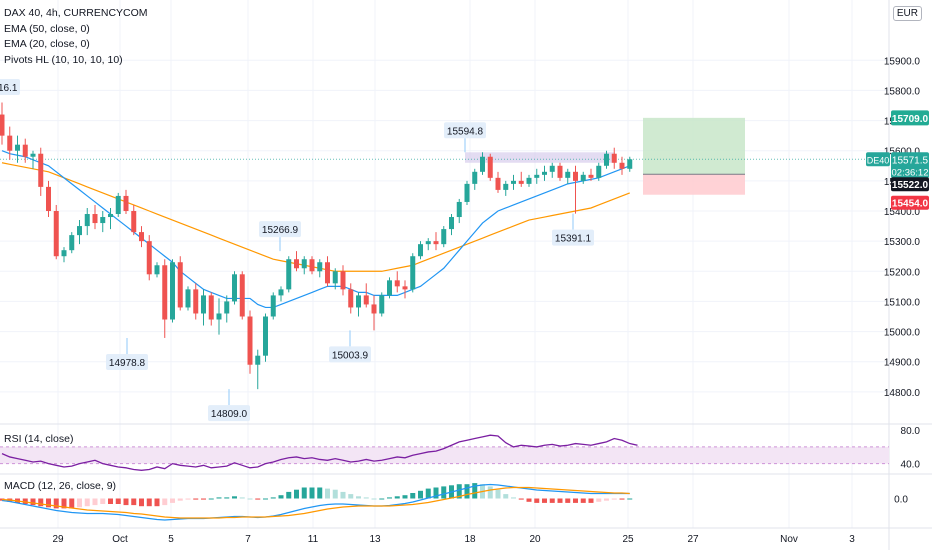 This screenshot has width=932, height=550. I want to click on time-axis: 29 Oct 5 7 11 13 18 20 25 27 Nov 3, so click(453, 539).